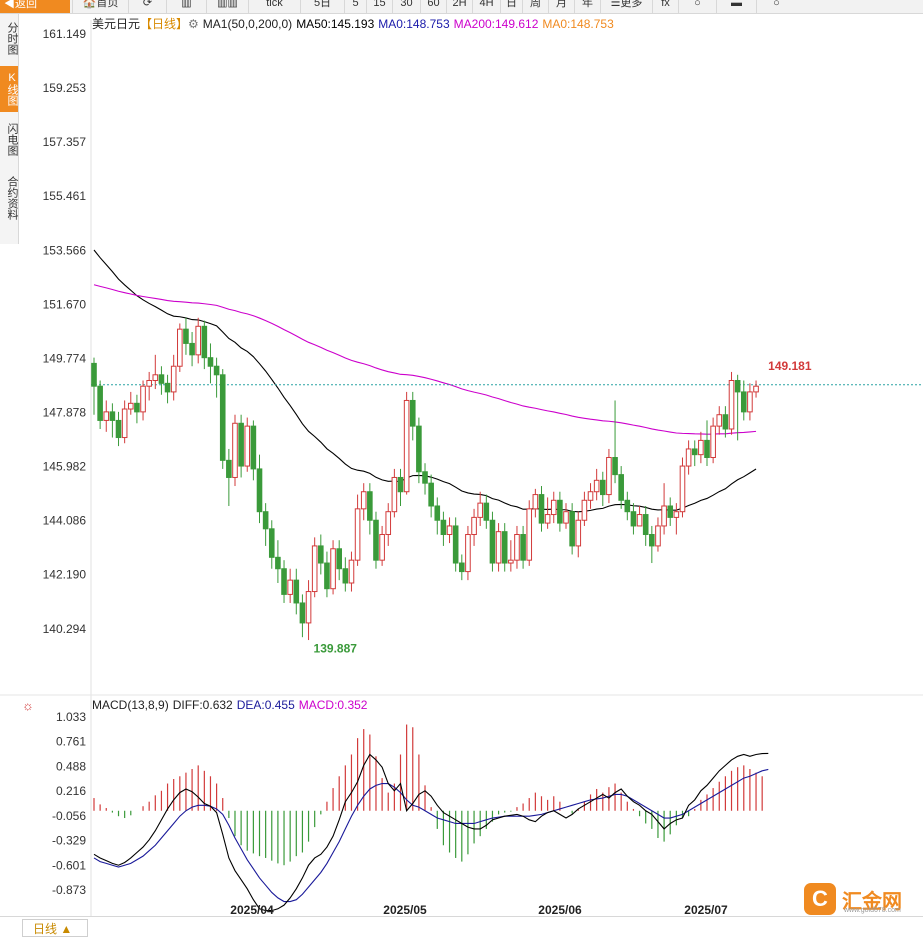 Image resolution: width=923 pixels, height=941 pixels. I want to click on symbol-name: 美元日元, so click(116, 24).